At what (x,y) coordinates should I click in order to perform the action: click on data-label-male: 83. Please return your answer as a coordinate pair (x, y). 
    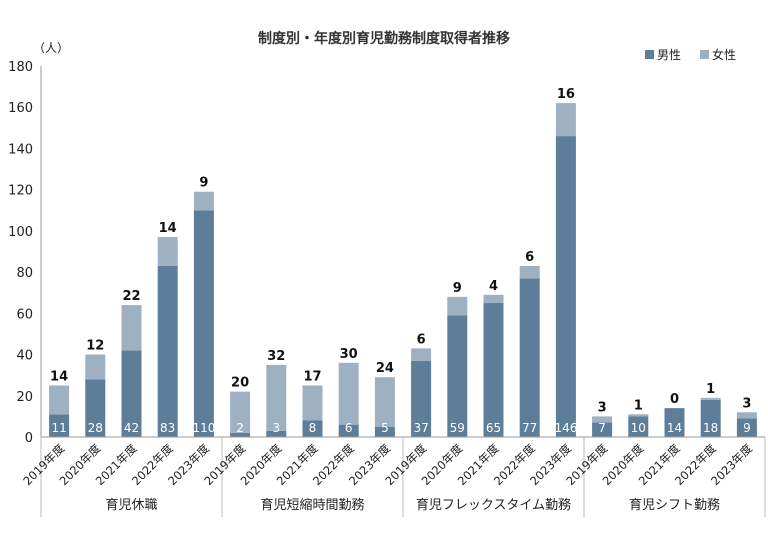
    Looking at the image, I should click on (167, 428).